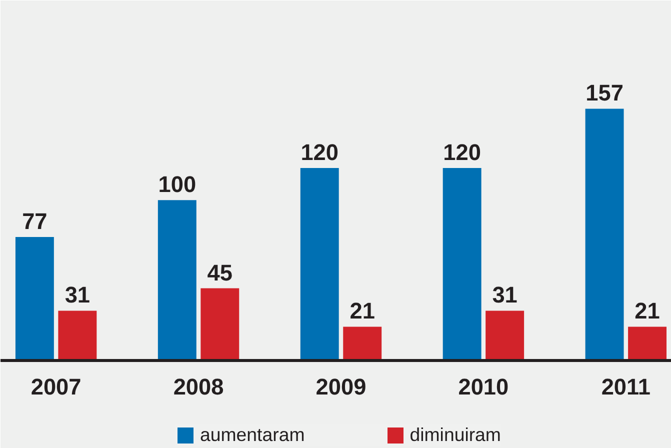  Describe the element at coordinates (605, 93) in the screenshot. I see `data-label: 157` at that location.